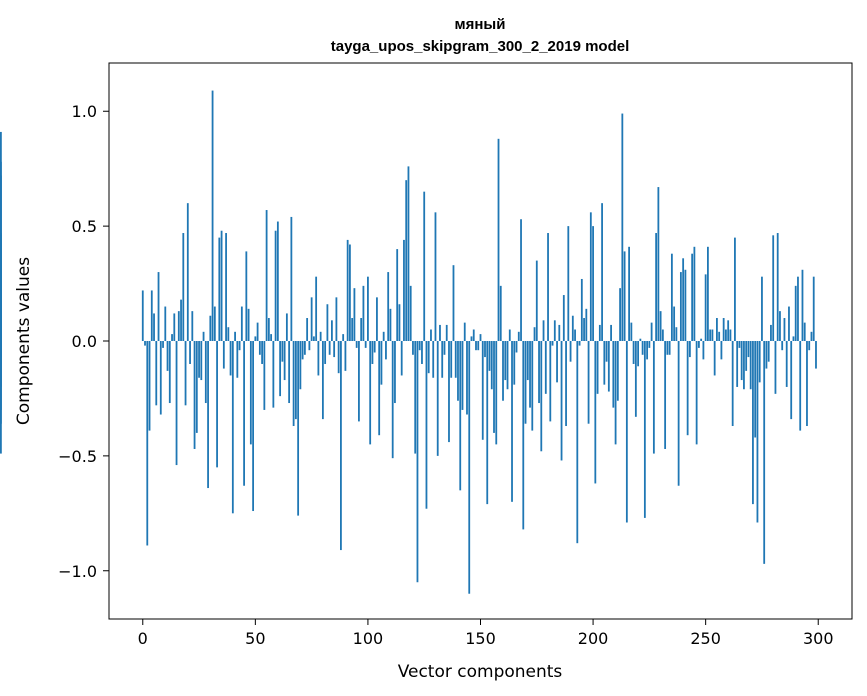 The width and height of the screenshot is (867, 696). I want to click on chart-subtitle: tayga_upos_skipgram_300_2_2019 model, so click(480, 46).